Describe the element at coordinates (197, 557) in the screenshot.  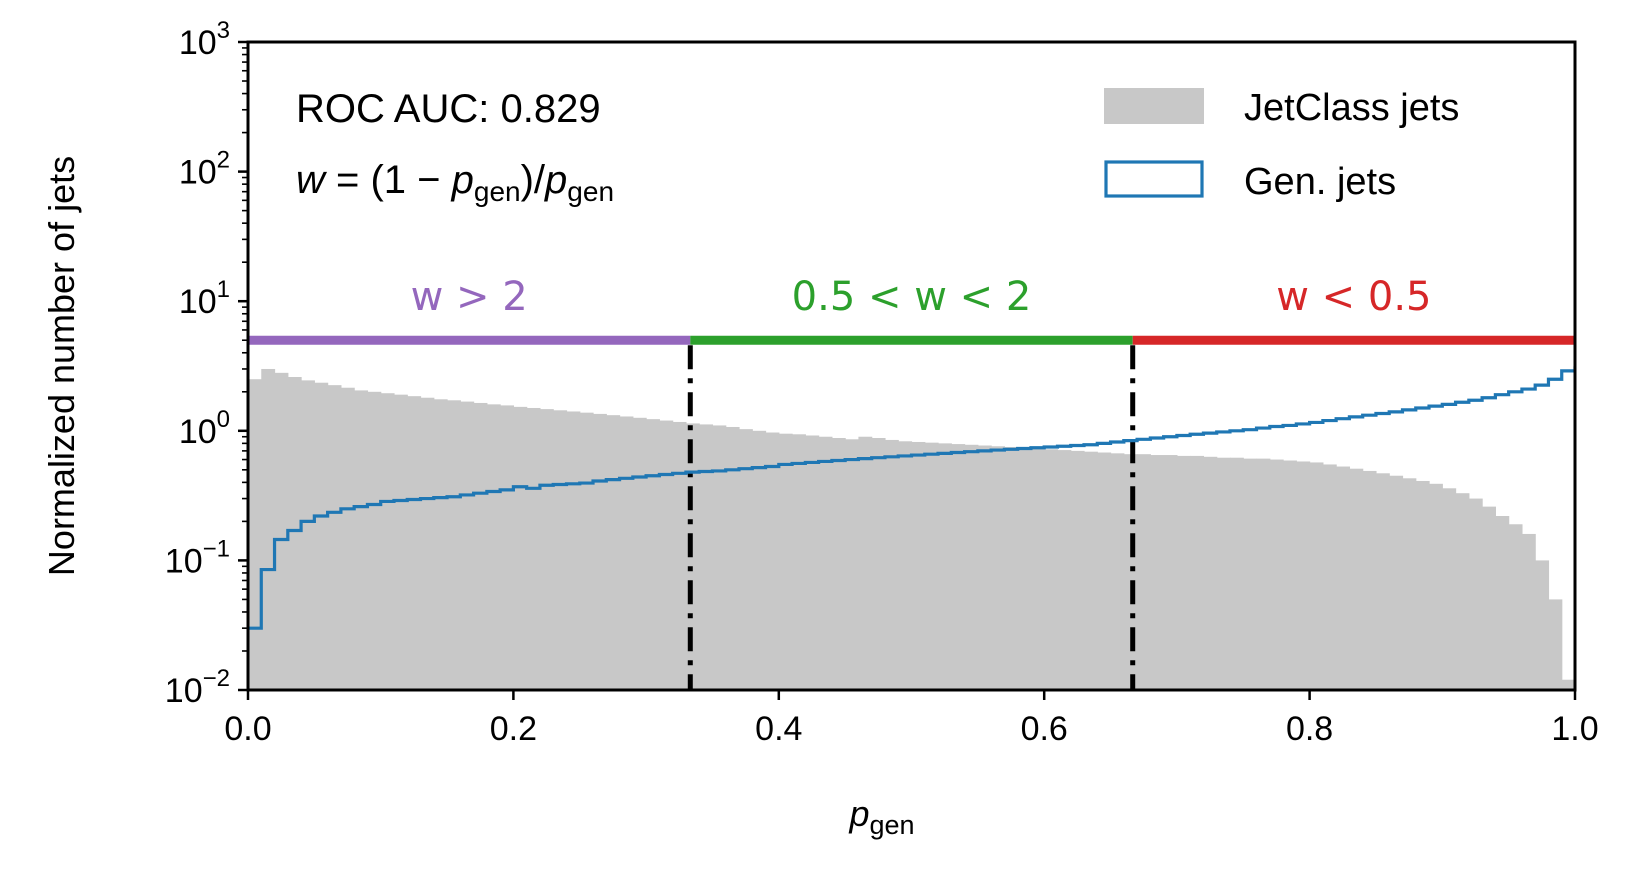
I see `y-tick-label: 10⁻¹` at that location.